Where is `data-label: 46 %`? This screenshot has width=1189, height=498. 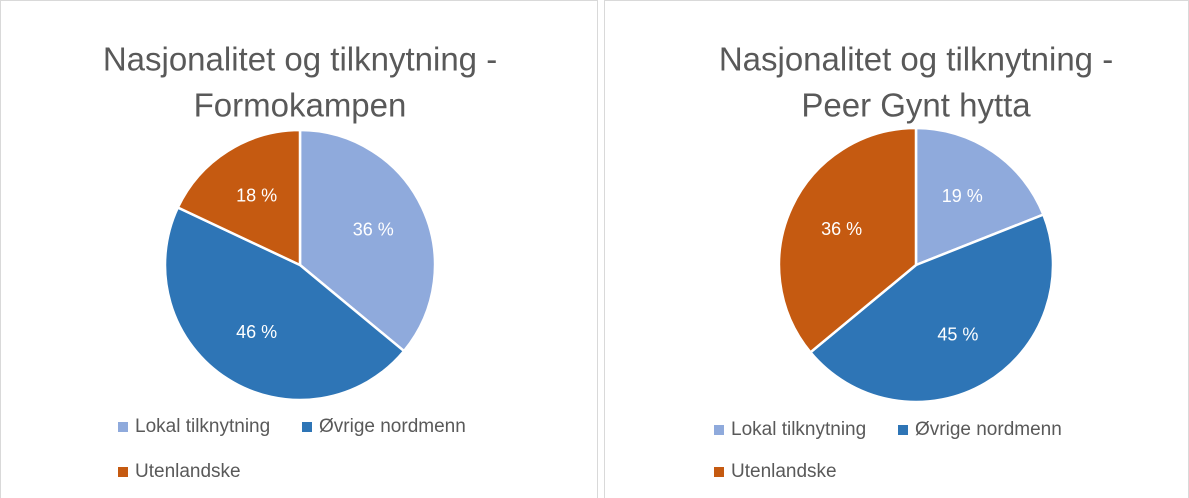 data-label: 46 % is located at coordinates (256, 332).